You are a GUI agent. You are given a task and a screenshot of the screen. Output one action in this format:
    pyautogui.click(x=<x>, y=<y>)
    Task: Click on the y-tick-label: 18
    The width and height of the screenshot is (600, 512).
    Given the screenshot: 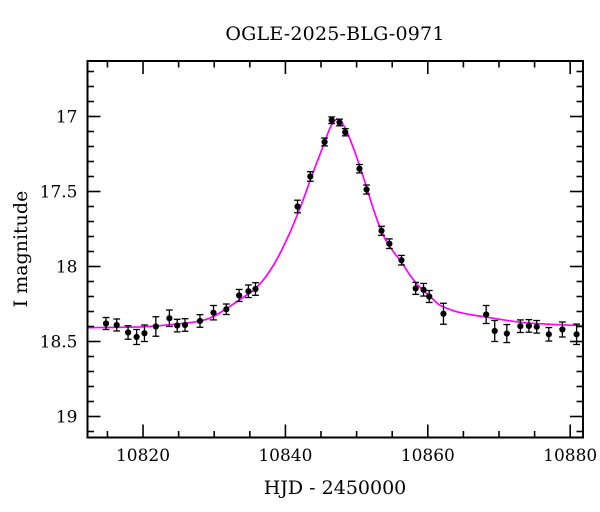 What is the action you would take?
    pyautogui.click(x=67, y=268)
    